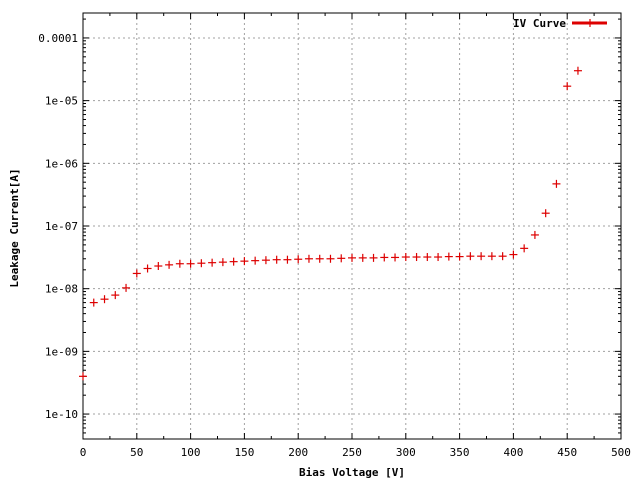  What do you see at coordinates (83, 452) in the screenshot?
I see `x-tick-label: 0` at bounding box center [83, 452].